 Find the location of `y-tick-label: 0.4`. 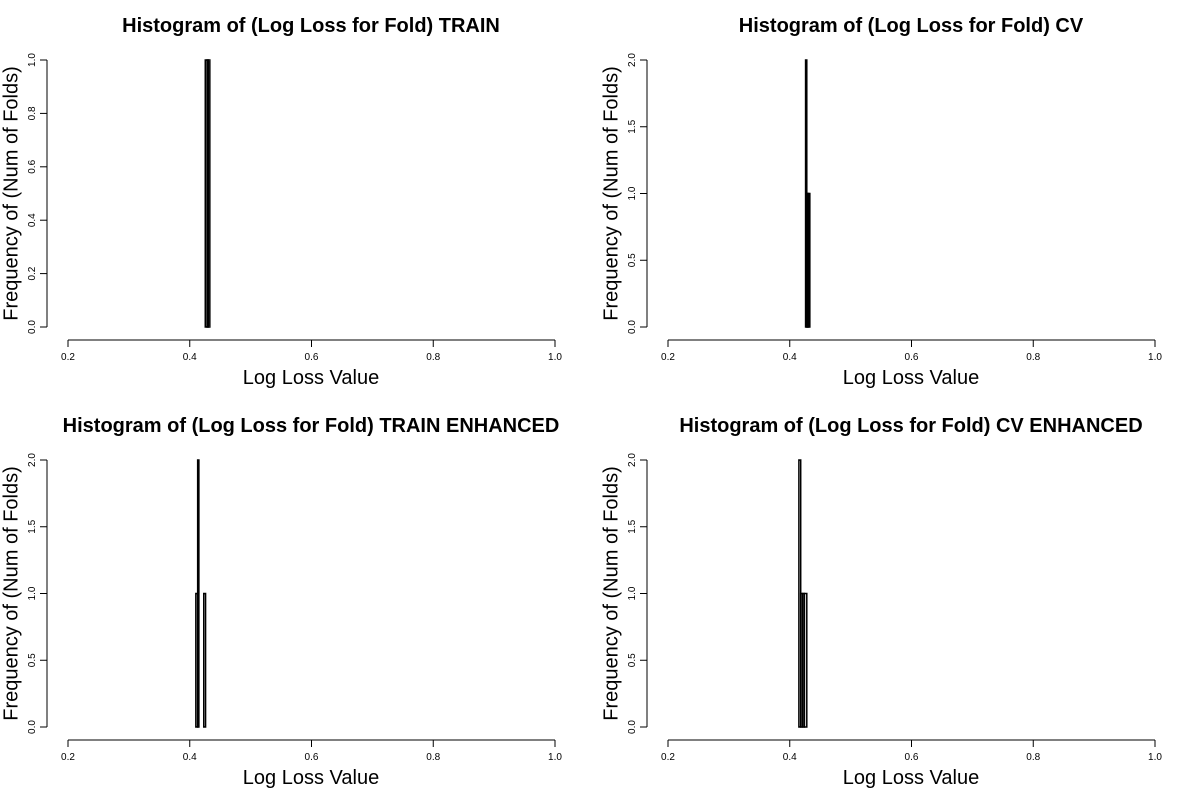

y-tick-label: 0.4 is located at coordinates (32, 220).